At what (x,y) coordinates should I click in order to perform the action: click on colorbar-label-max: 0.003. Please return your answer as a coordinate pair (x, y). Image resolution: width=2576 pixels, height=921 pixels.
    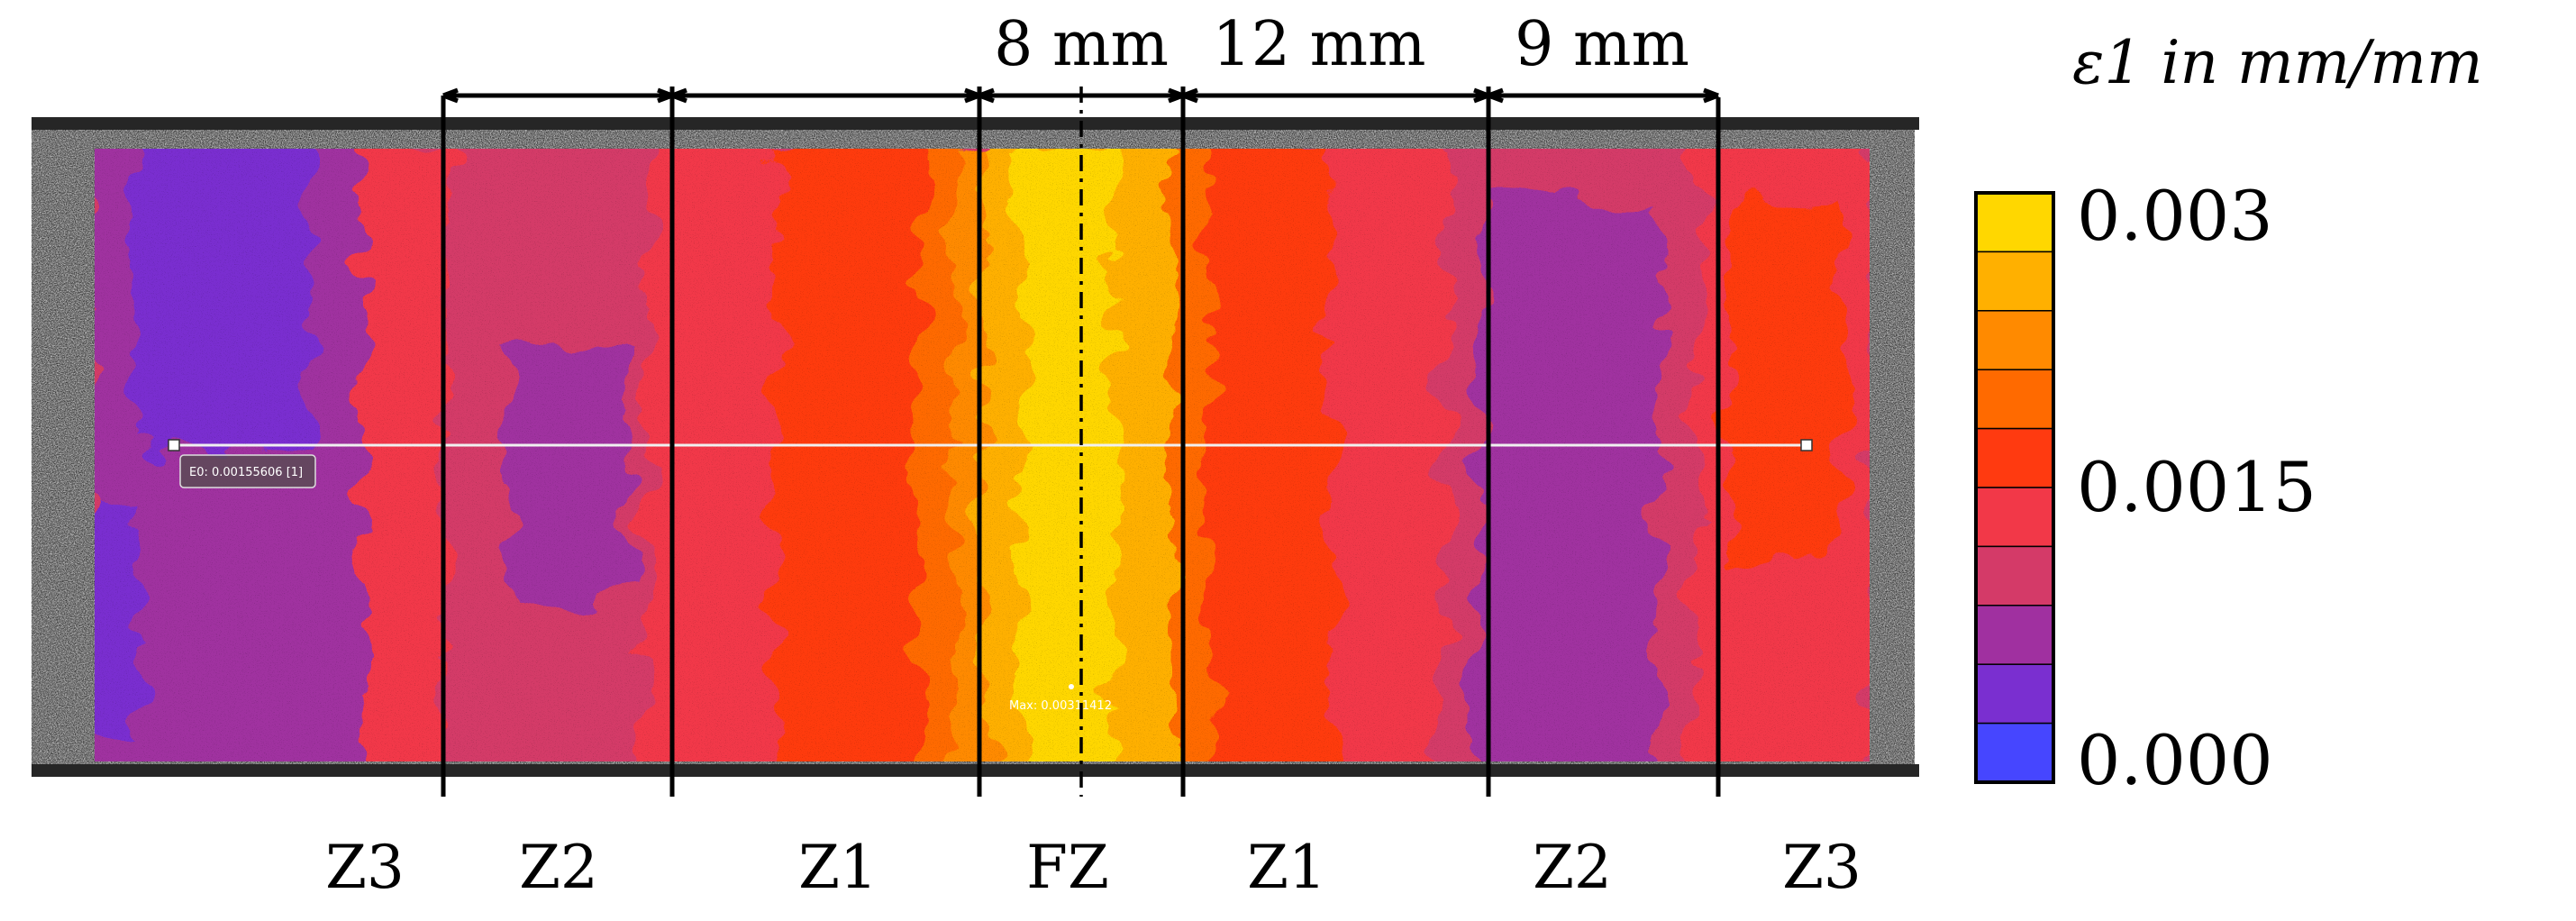
    Looking at the image, I should click on (2175, 216).